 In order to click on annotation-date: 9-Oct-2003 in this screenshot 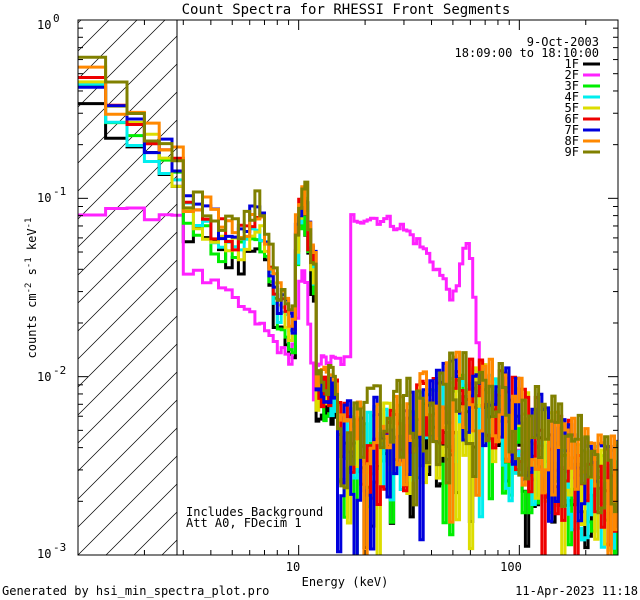, I will do `click(563, 42)`.